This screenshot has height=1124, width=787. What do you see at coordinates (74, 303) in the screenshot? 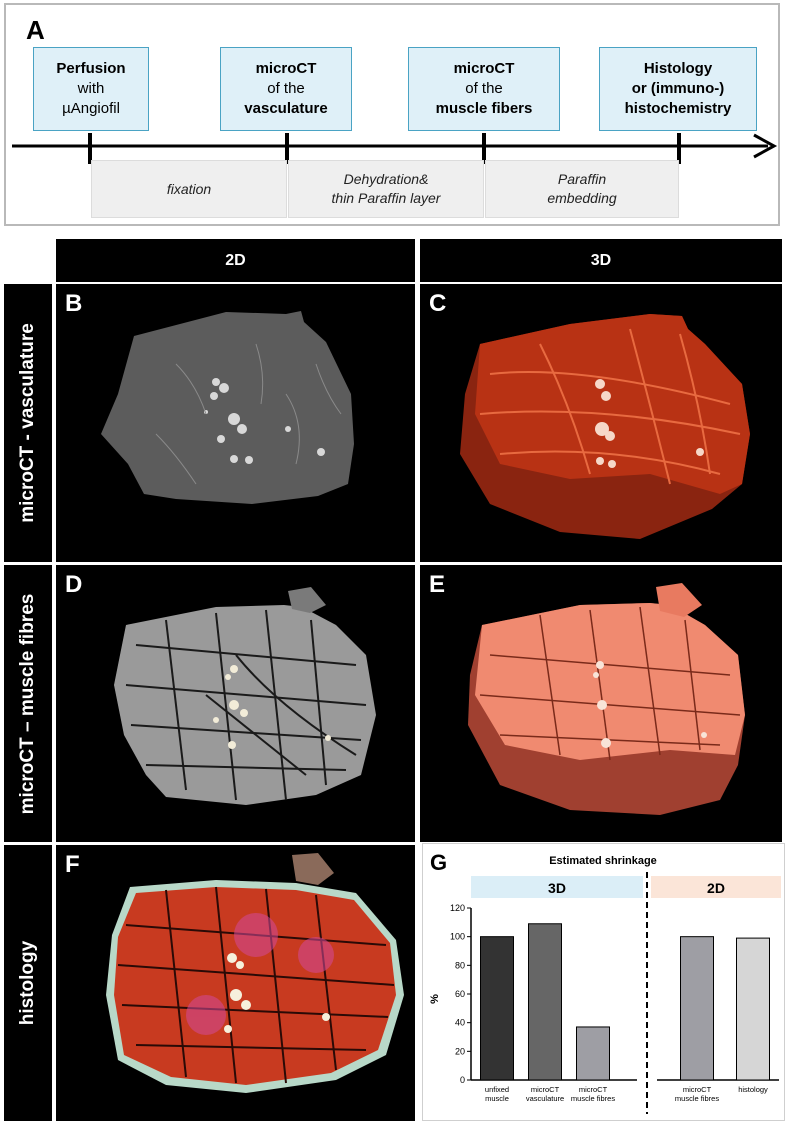
I see `panel-letter-b: B` at bounding box center [74, 303].